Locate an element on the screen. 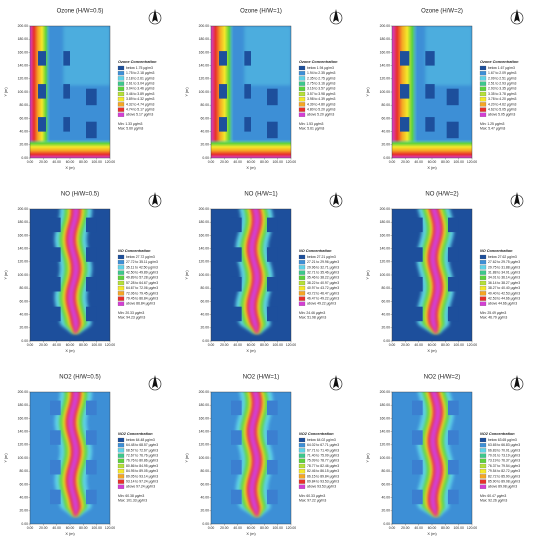 The height and width of the screenshot is (550, 544). y-tick-label: 100.00 is located at coordinates (204, 458).